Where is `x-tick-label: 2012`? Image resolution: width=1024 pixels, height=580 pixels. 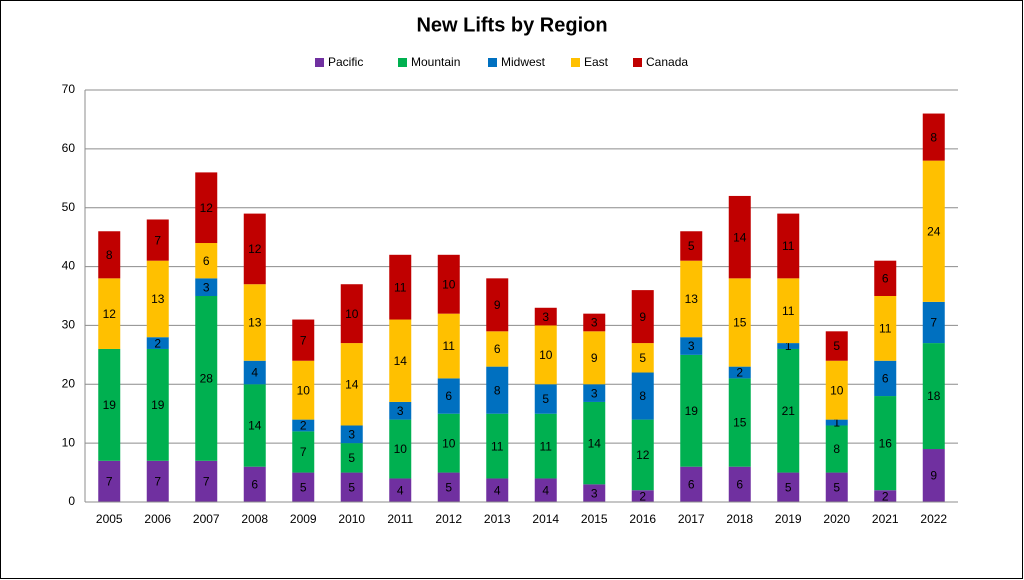
x-tick-label: 2012 is located at coordinates (448, 519).